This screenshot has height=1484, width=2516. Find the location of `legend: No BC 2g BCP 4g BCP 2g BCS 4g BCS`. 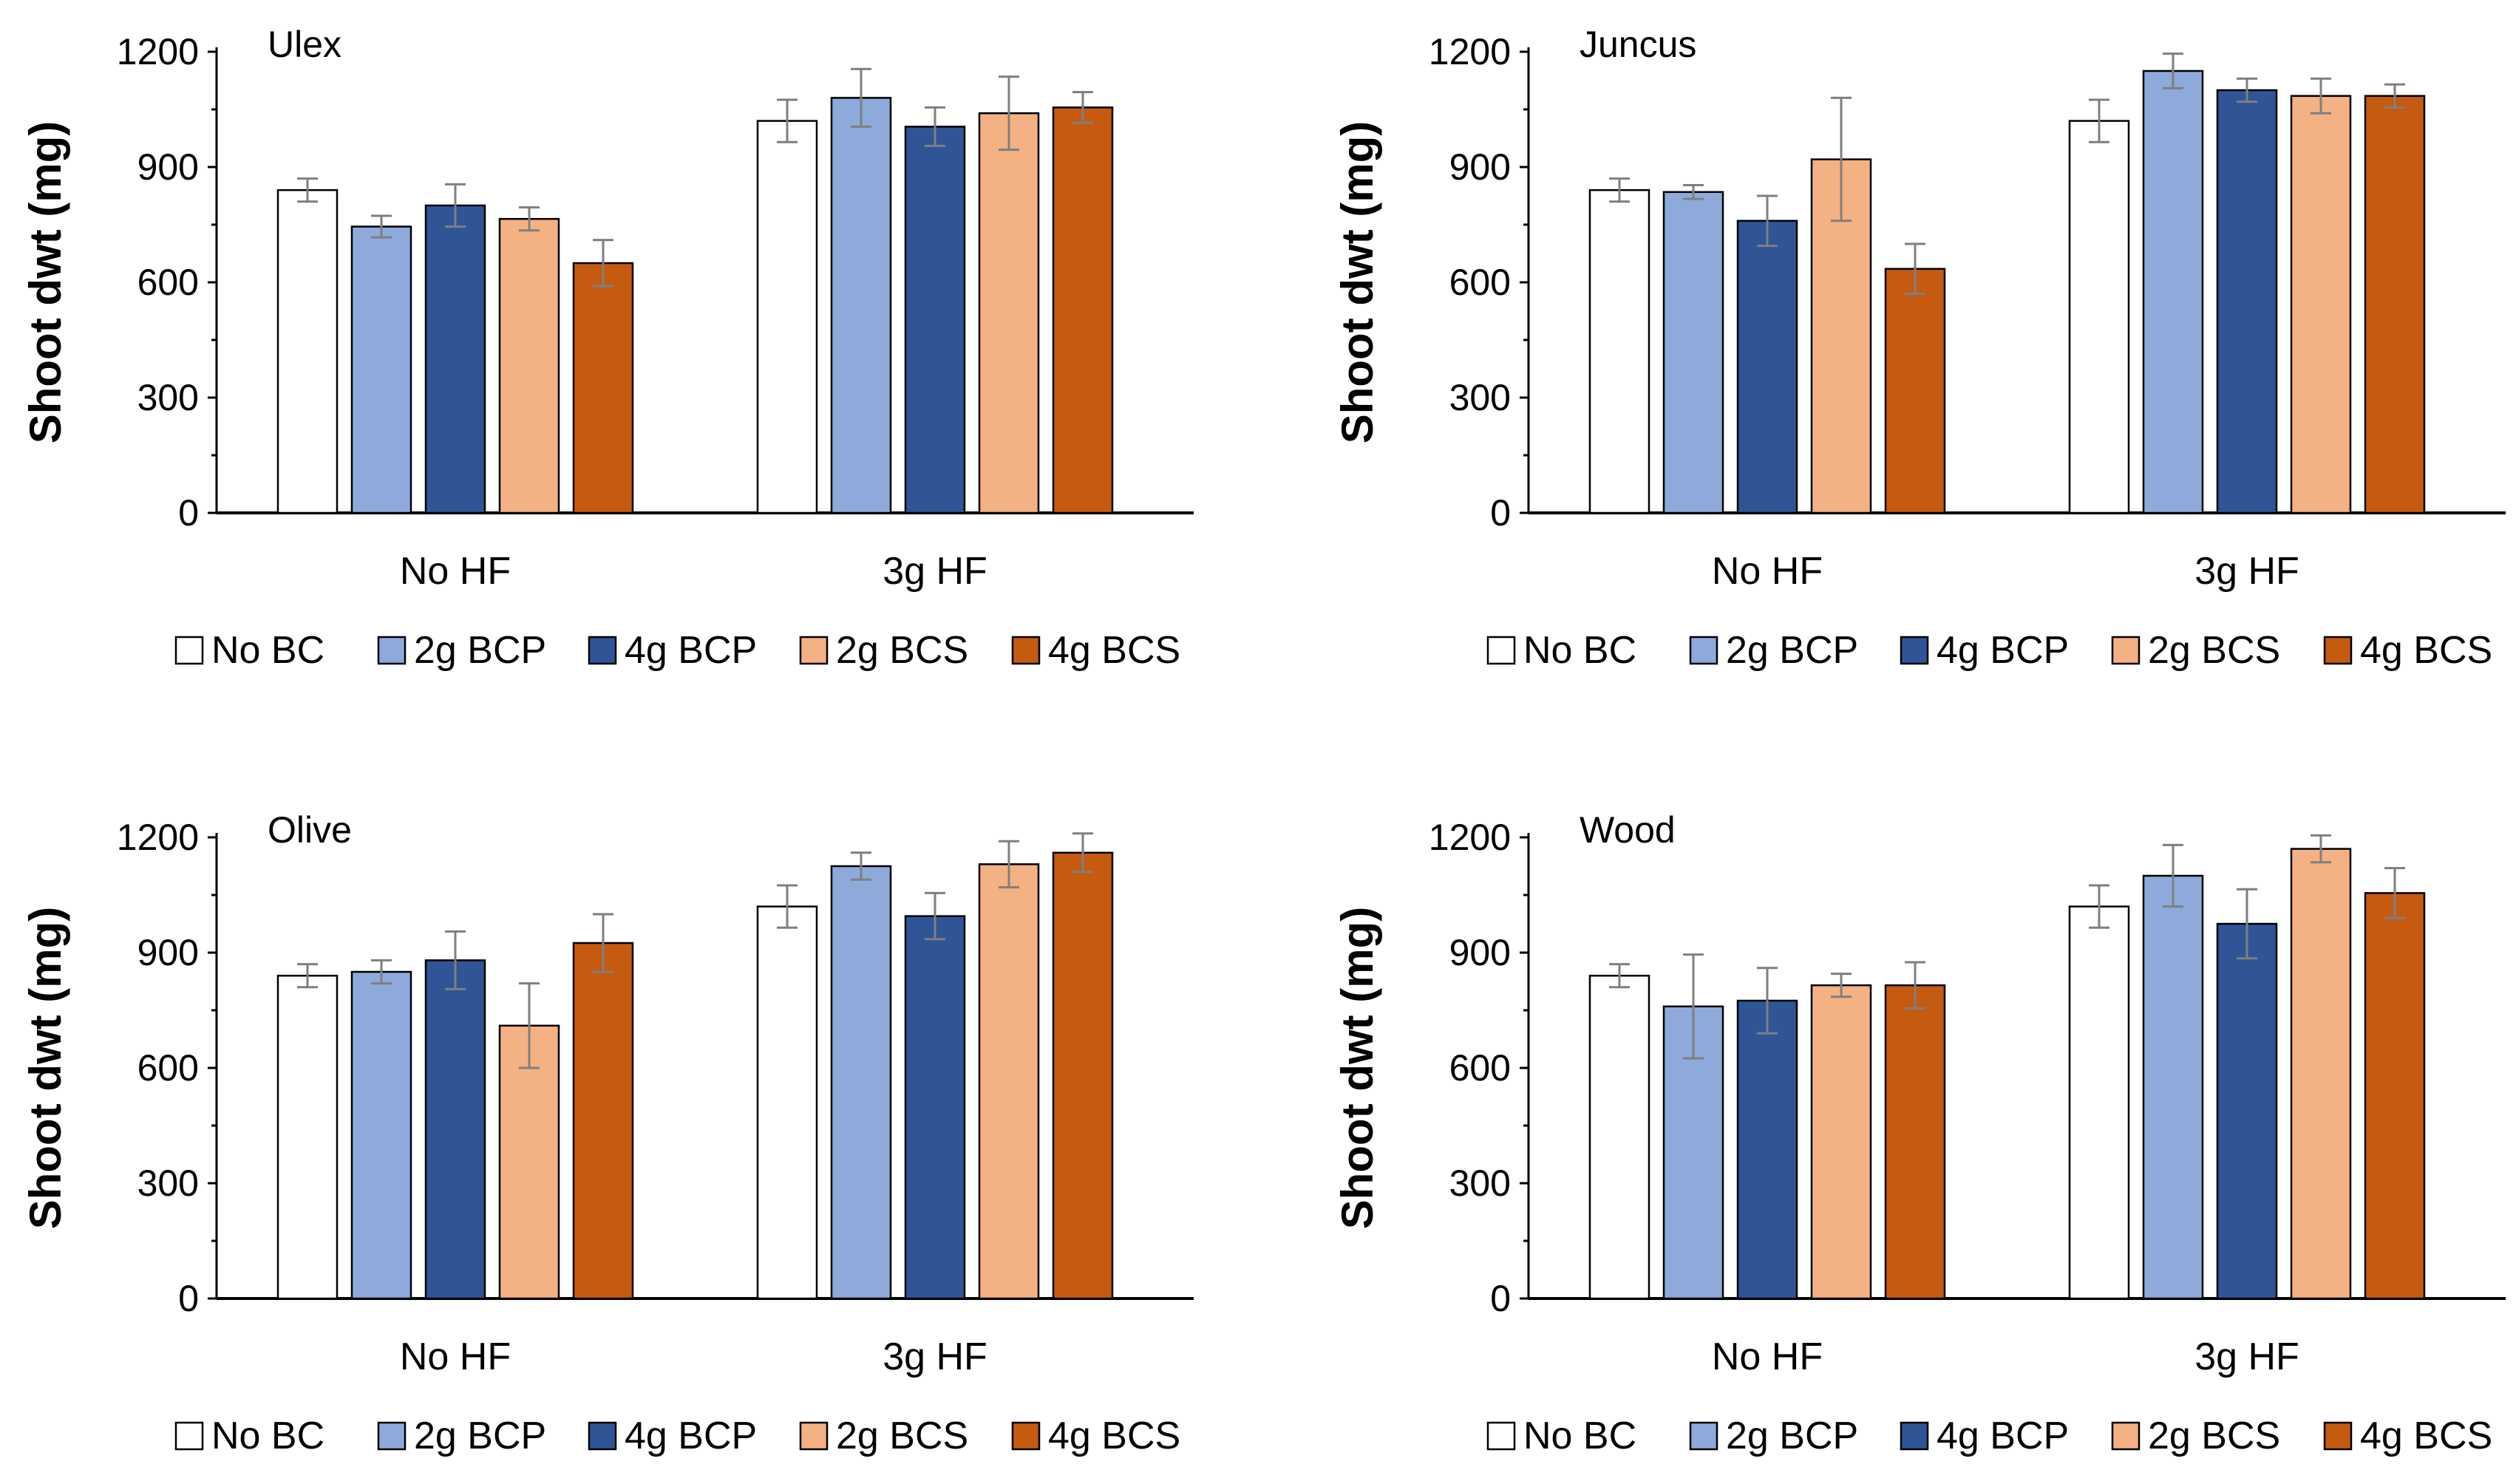

legend: No BC 2g BCP 4g BCP 2g BCS 4g BCS is located at coordinates (677, 650).